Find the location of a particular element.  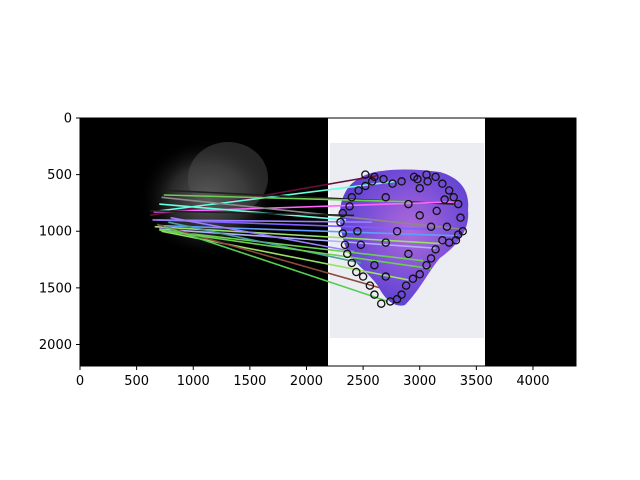

x-tick-label: 0 is located at coordinates (80, 381).